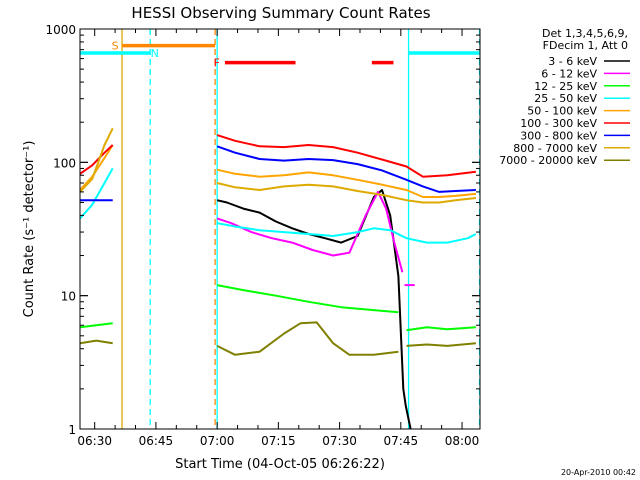 The width and height of the screenshot is (640, 480). I want to click on legend-label: 7000 - 20000 keV, so click(548, 160).